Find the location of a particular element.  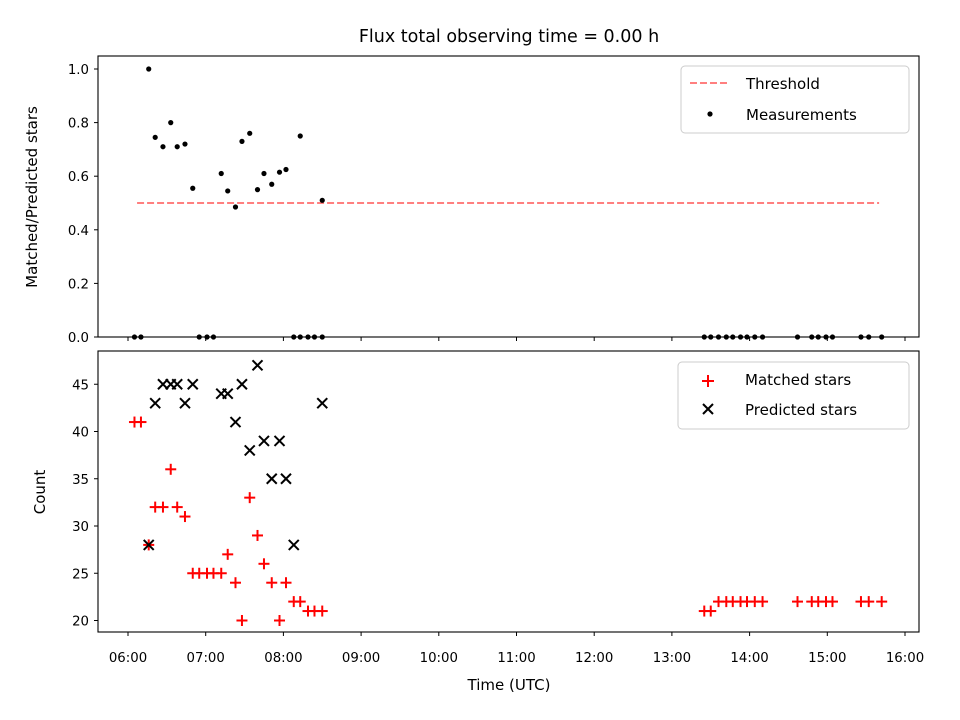

bottom-y-tick-label: 20 is located at coordinates (80, 622).